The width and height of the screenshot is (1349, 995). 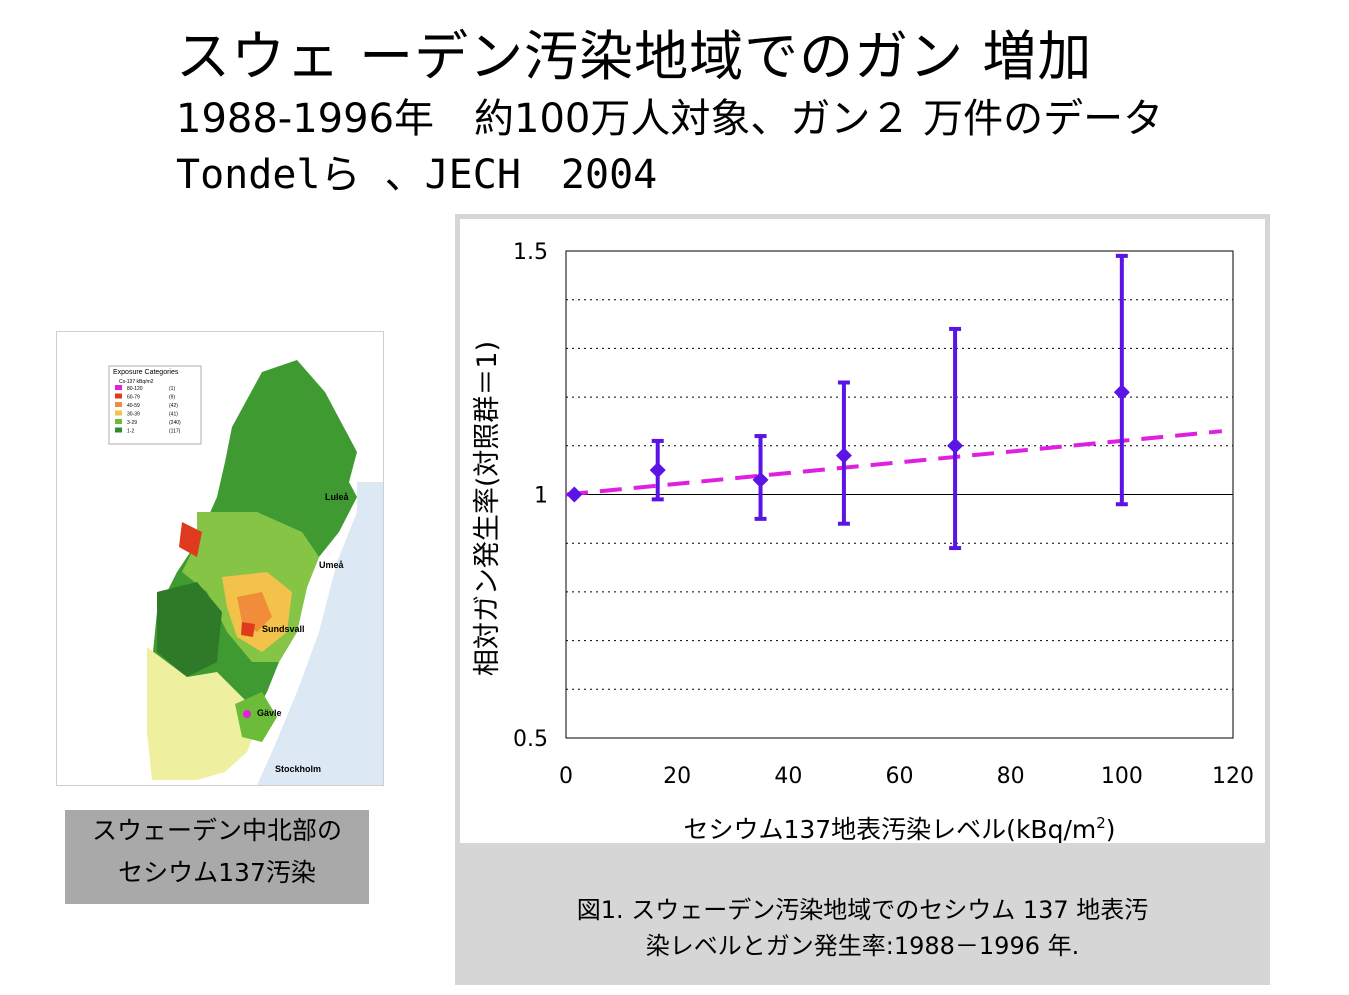 What do you see at coordinates (132, 423) in the screenshot?
I see `legend-range-4: 3-29` at bounding box center [132, 423].